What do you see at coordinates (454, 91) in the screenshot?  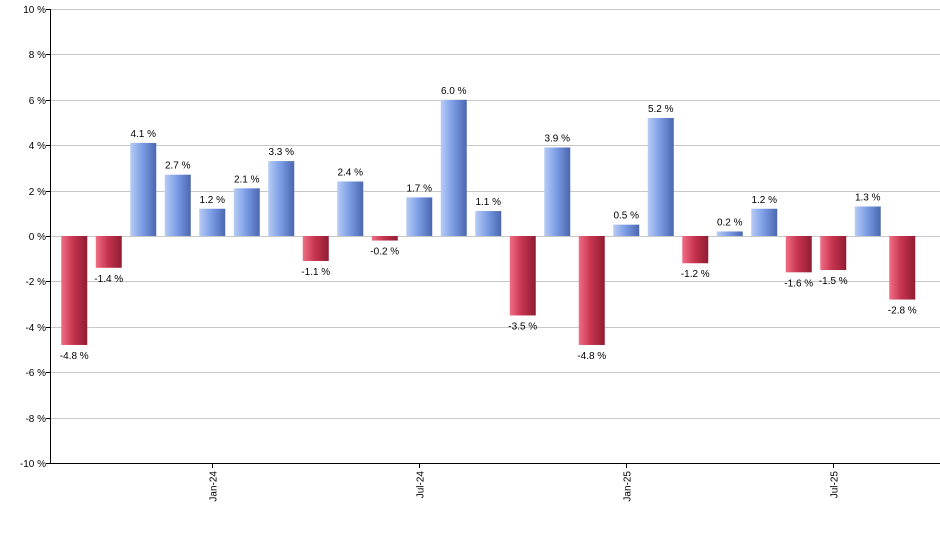 I see `data-label: 6.0 %` at bounding box center [454, 91].